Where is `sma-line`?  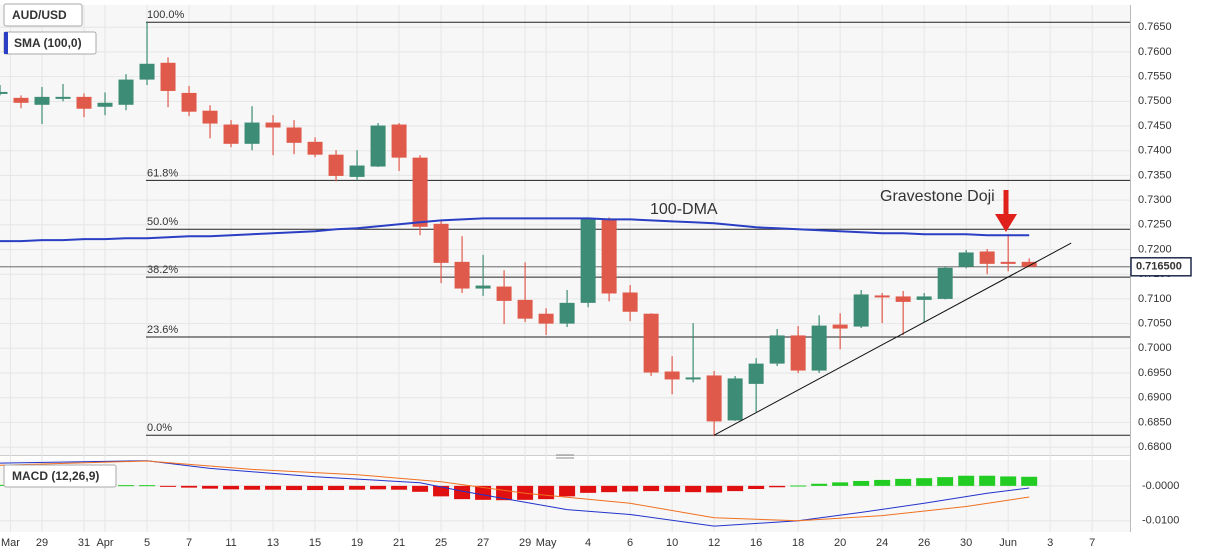 sma-line is located at coordinates (515, 230).